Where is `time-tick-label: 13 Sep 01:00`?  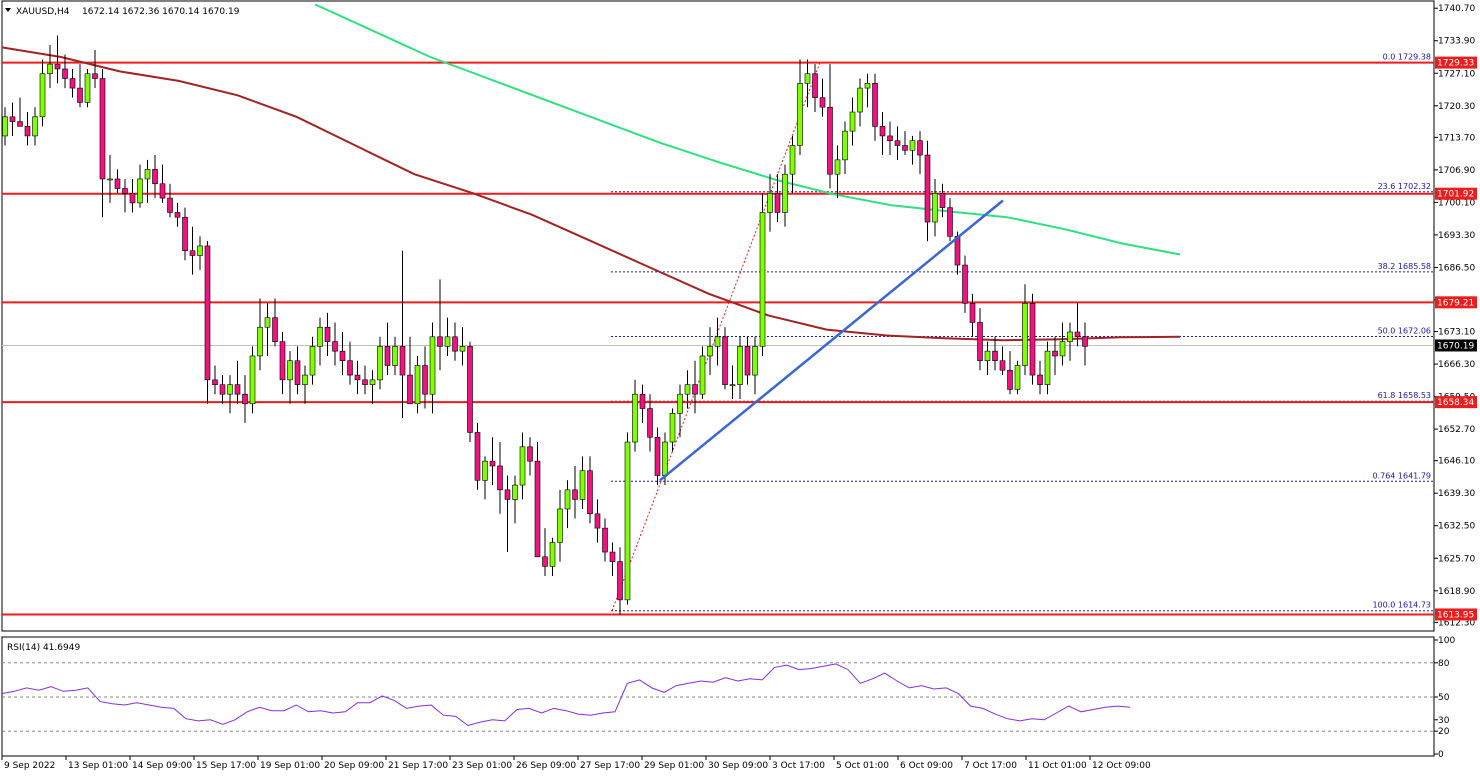 time-tick-label: 13 Sep 01:00 is located at coordinates (98, 766).